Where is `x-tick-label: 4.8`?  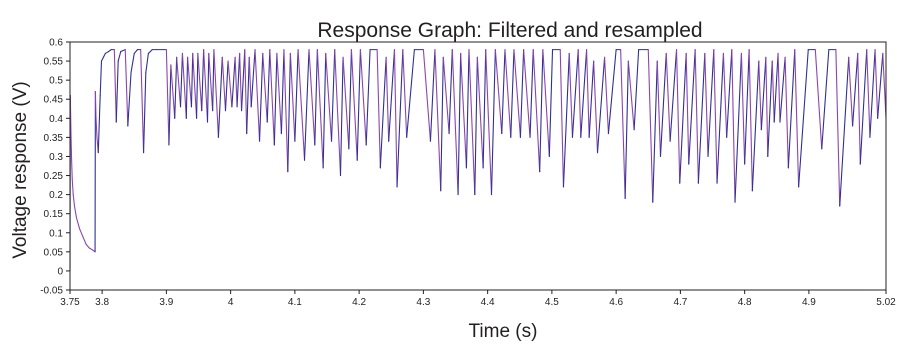
x-tick-label: 4.8 is located at coordinates (745, 302).